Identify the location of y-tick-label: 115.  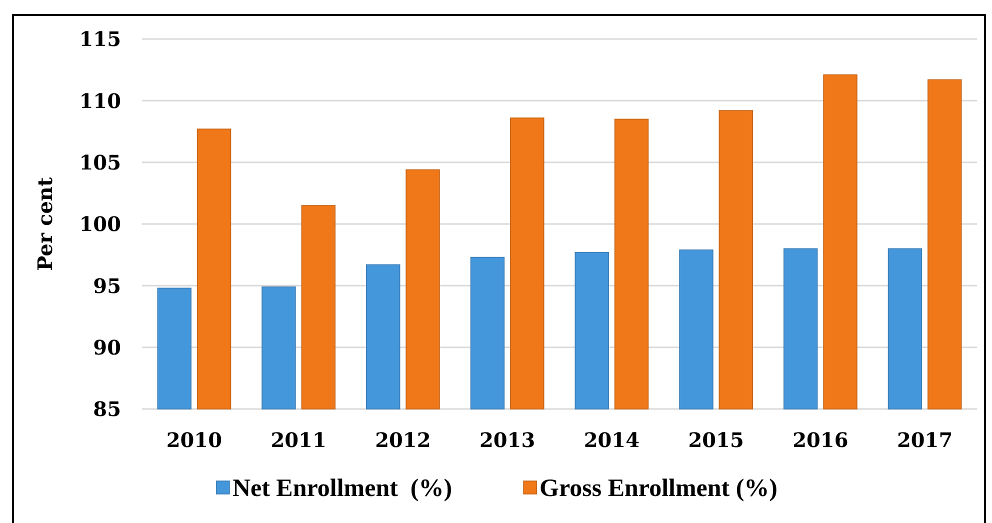
(100, 39).